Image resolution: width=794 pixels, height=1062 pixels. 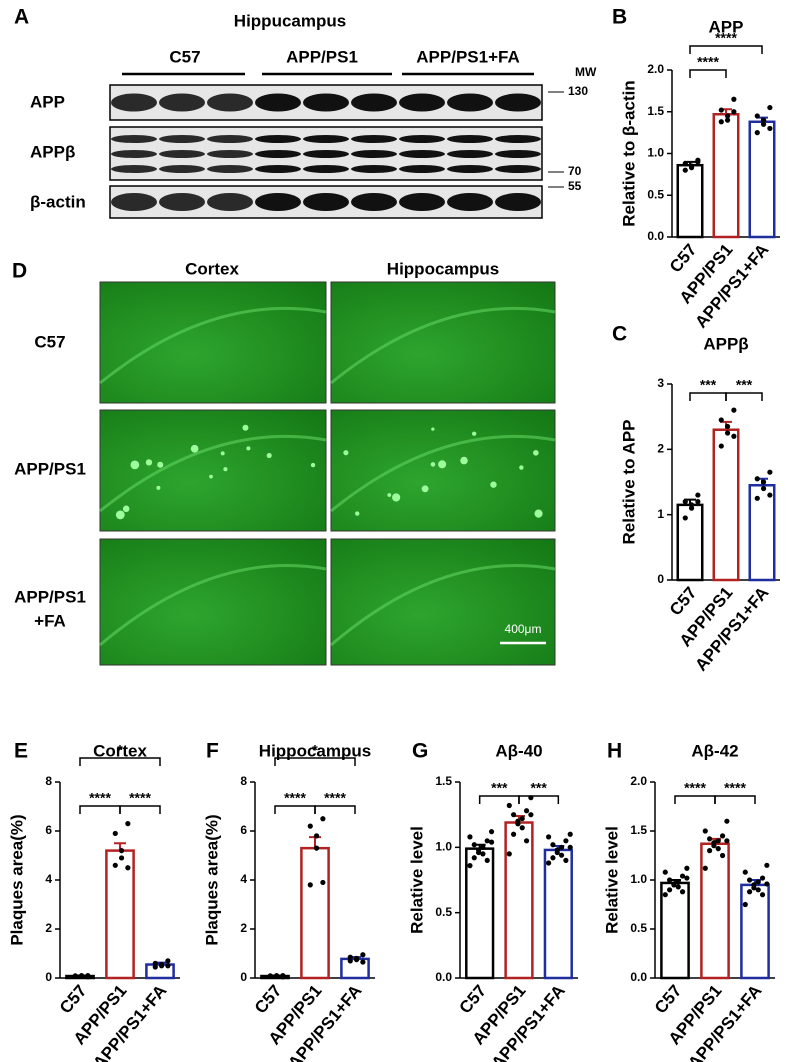 What do you see at coordinates (638, 781) in the screenshot?
I see `y-tick-label: 2.0` at bounding box center [638, 781].